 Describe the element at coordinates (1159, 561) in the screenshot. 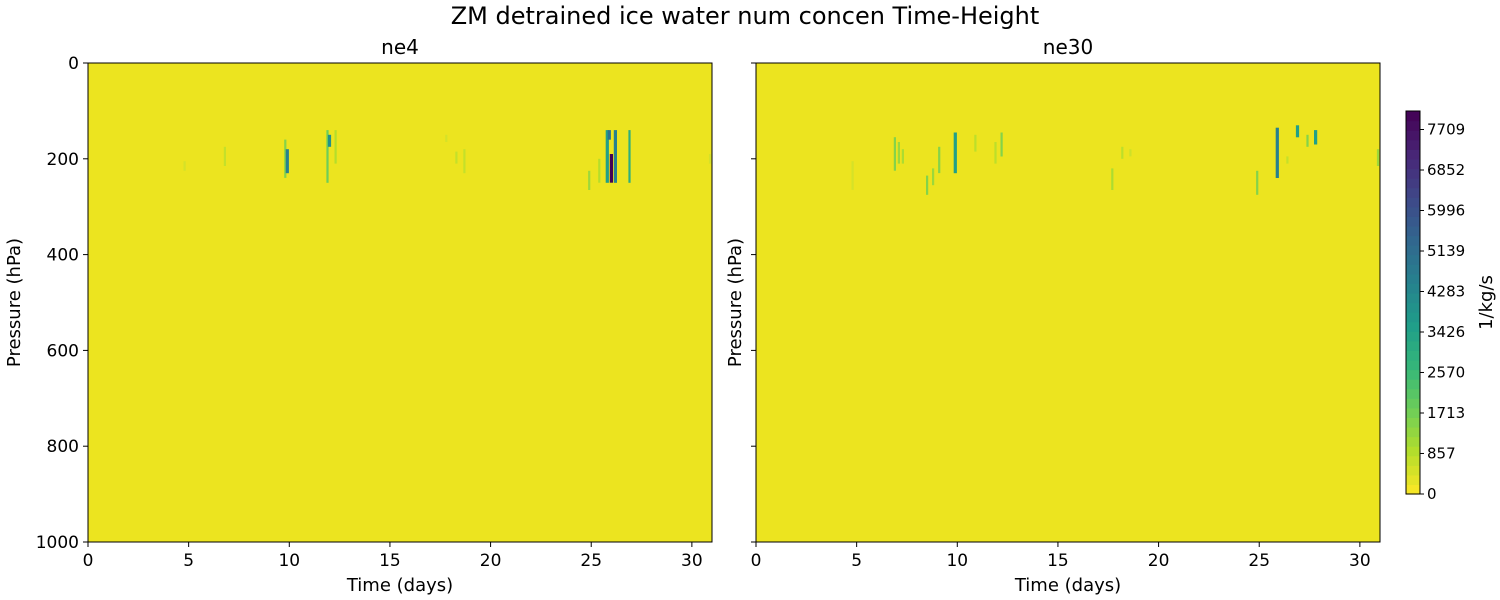

I see `x-tick-label: 20` at that location.